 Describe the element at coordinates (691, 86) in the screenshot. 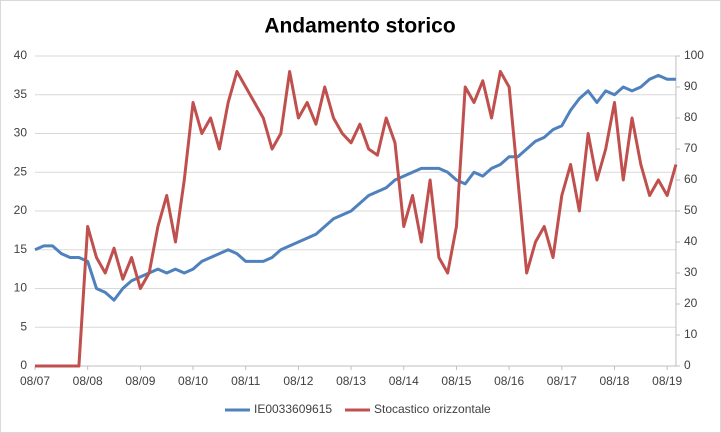

I see `y2-tick-label: 90` at that location.